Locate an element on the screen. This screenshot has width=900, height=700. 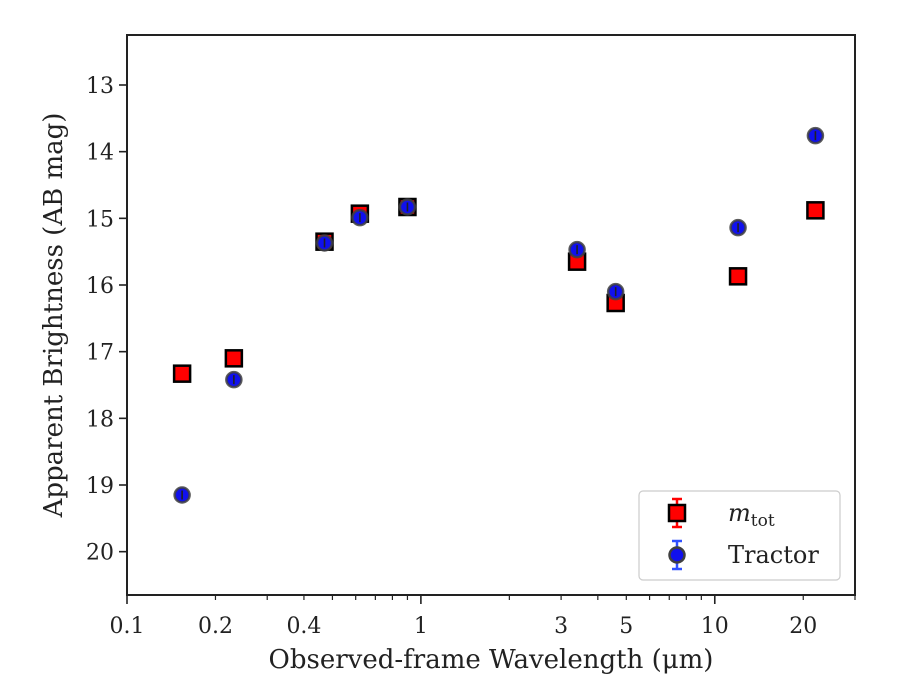
y-tick-label: 20 is located at coordinates (100, 553).